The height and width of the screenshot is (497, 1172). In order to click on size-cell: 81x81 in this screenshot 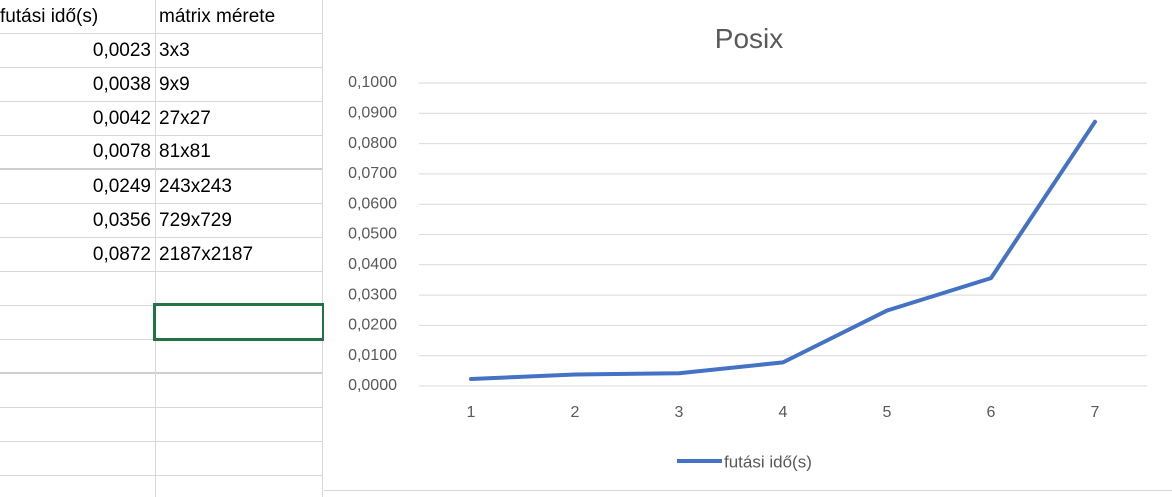, I will do `click(185, 151)`.